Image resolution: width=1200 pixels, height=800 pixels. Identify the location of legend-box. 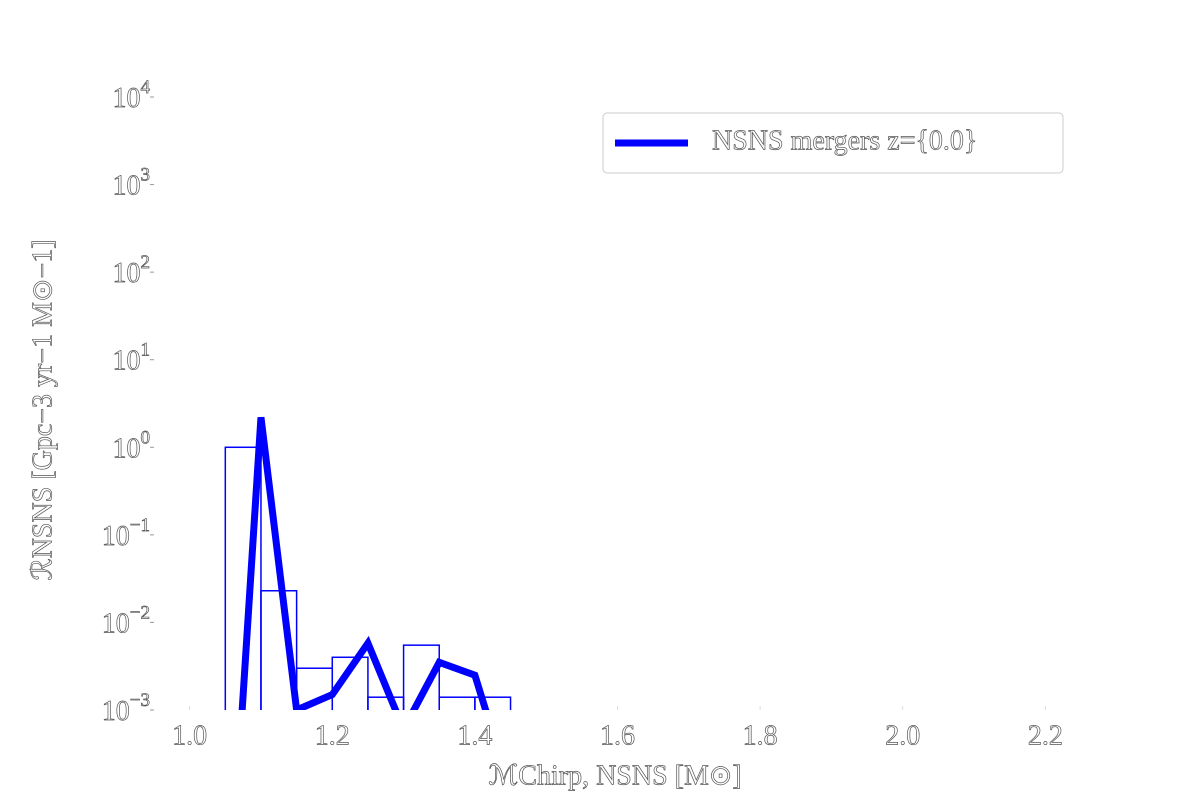
(833, 143).